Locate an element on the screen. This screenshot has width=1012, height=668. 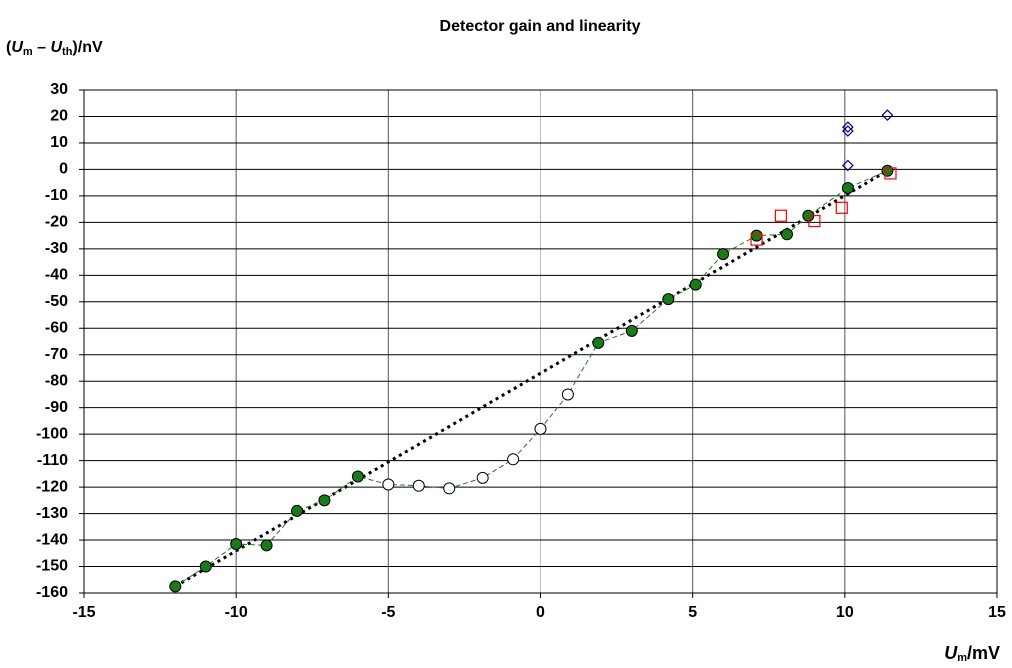
y-tick-label: -130 is located at coordinates (52, 513).